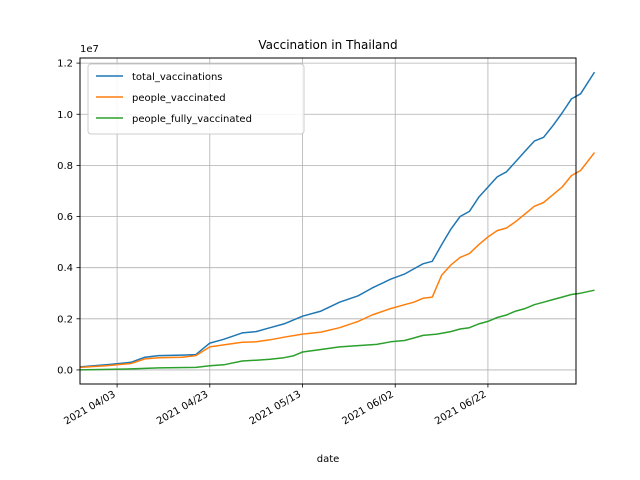 This screenshot has height=480, width=640. Describe the element at coordinates (328, 459) in the screenshot. I see `x-axis-title: date` at that location.